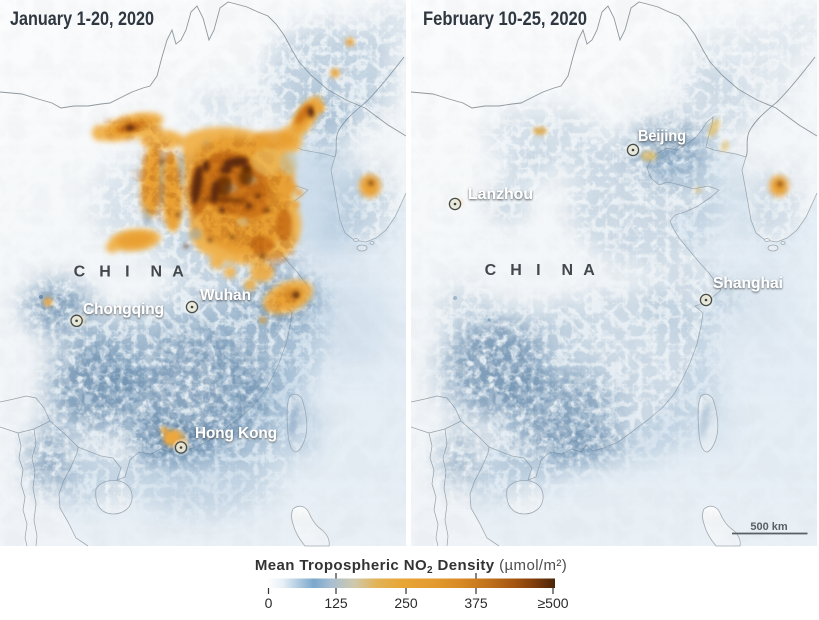  I want to click on svg-text: Lanzhou, so click(500, 194).